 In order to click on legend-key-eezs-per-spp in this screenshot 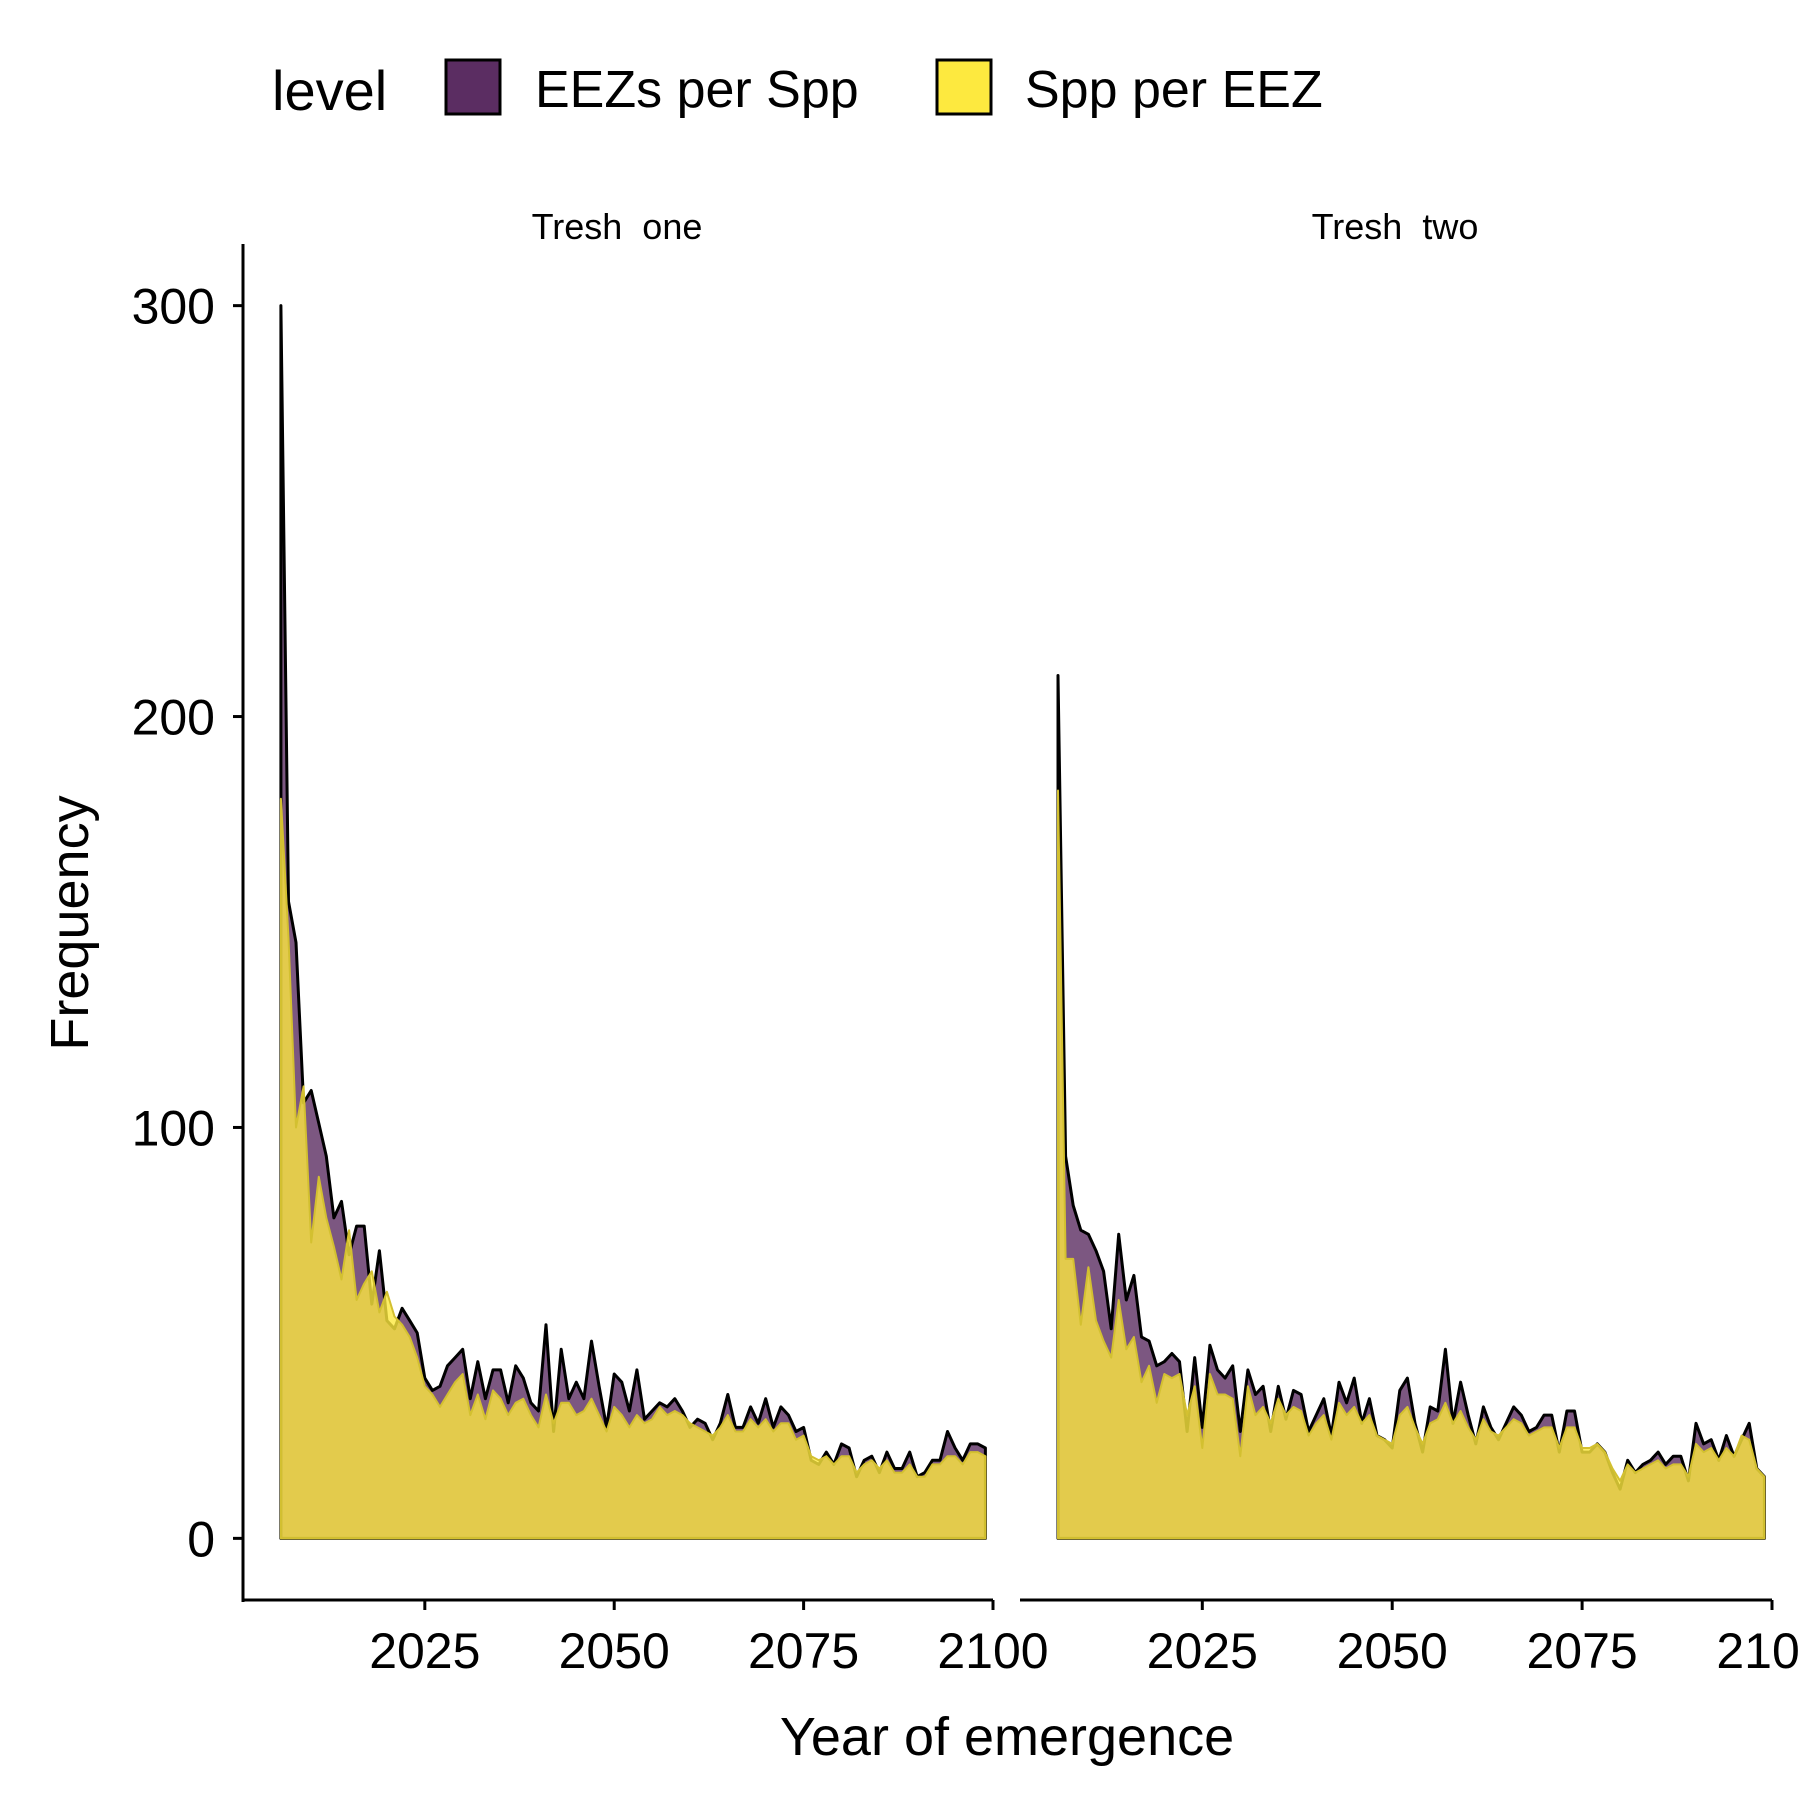, I will do `click(473, 87)`.